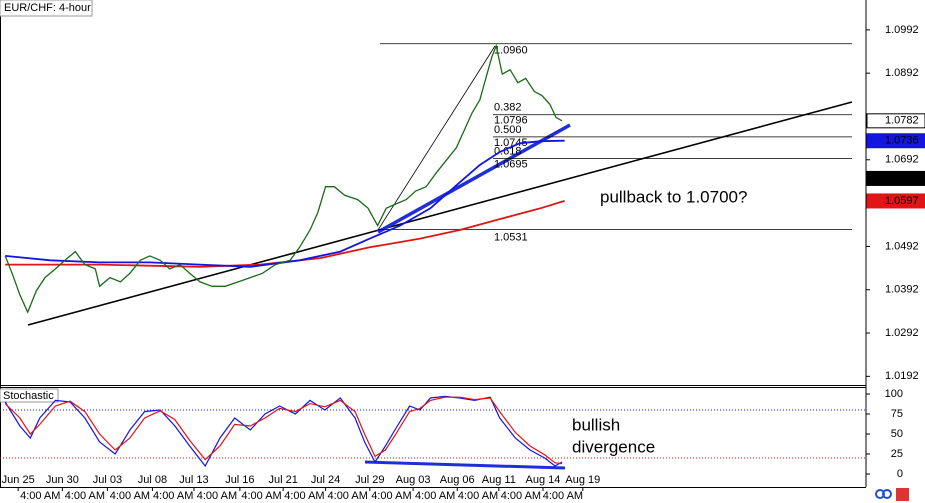  Describe the element at coordinates (900, 474) in the screenshot. I see `y-tick-label: 0` at that location.